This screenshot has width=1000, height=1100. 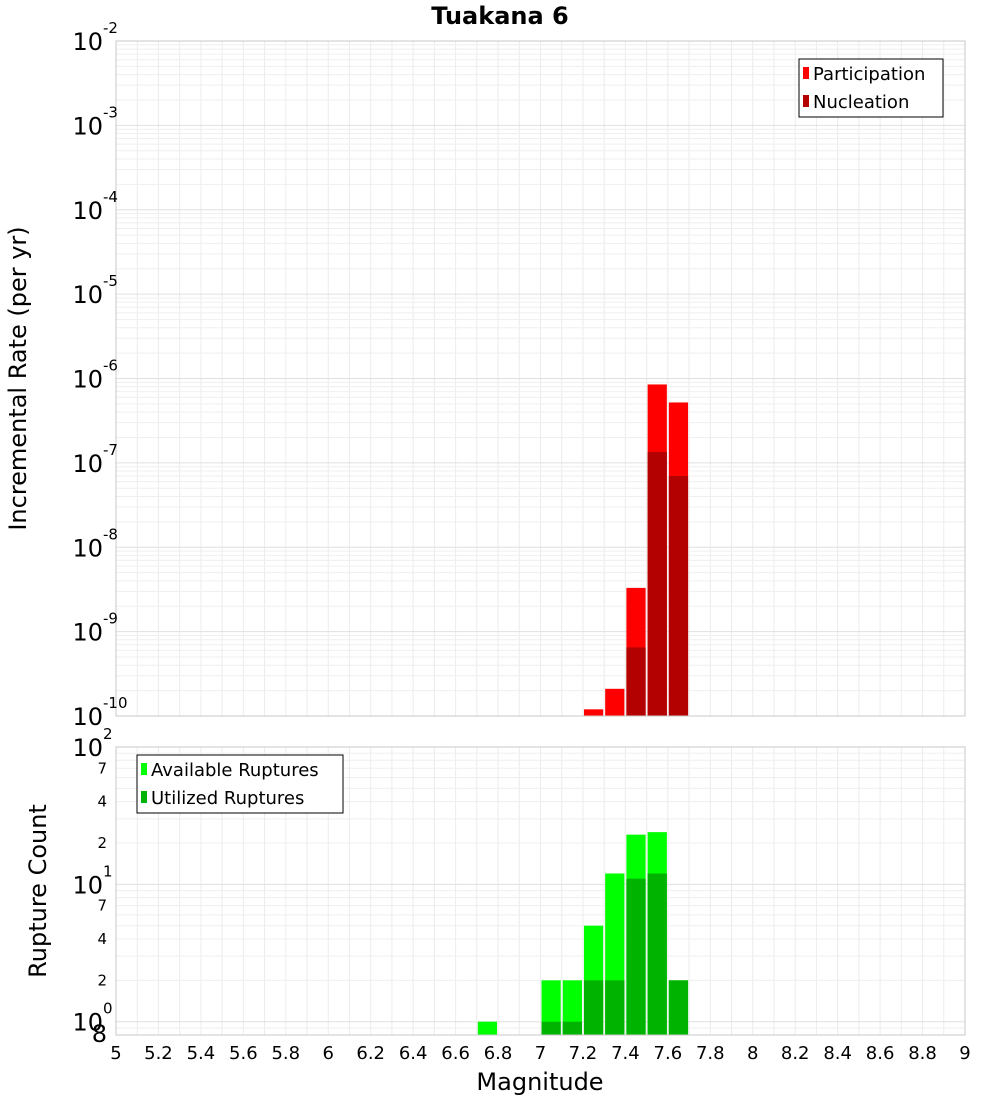 I want to click on y-tick-exponent: -9, so click(x=110, y=619).